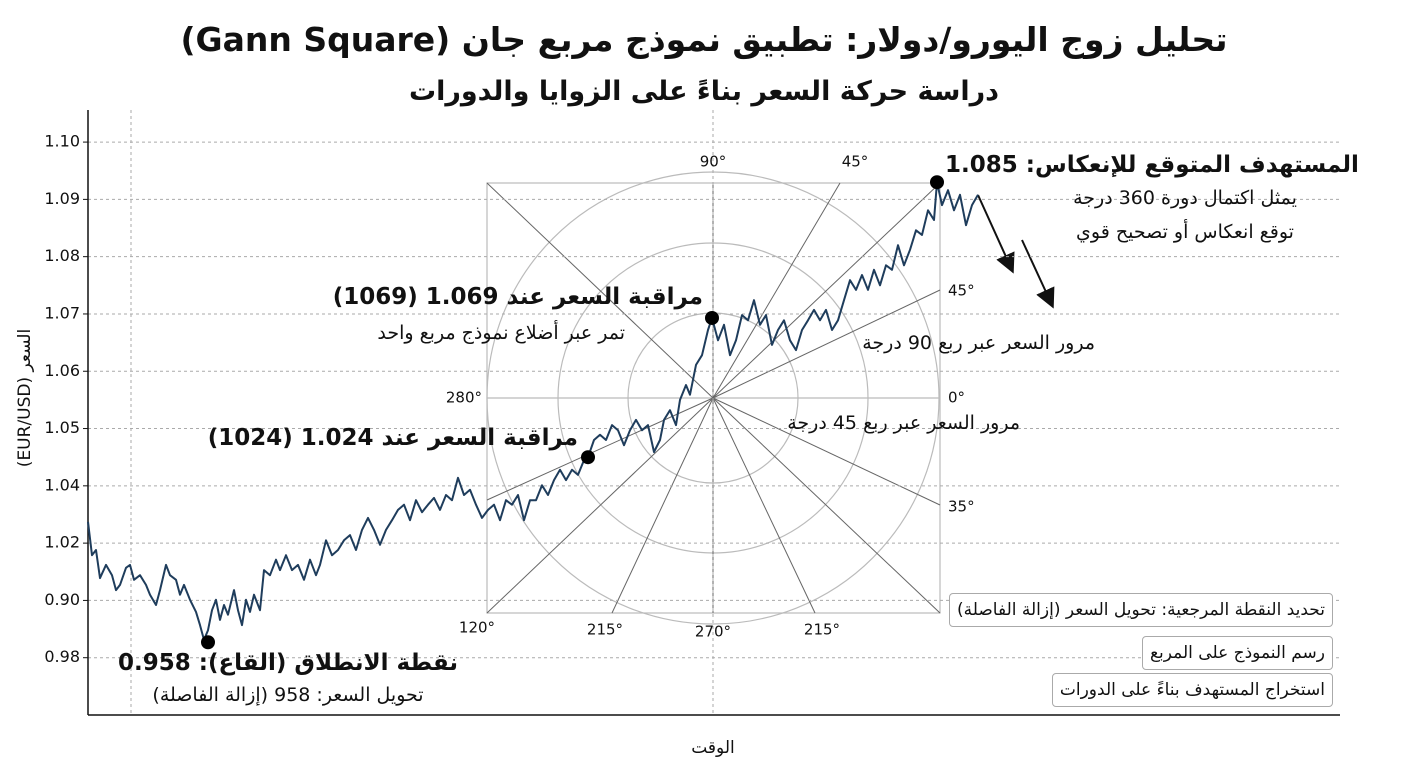 The width and height of the screenshot is (1408, 768). I want to click on annotation-note: مرور السعر عبر ربع 45 درجة, so click(903, 422).